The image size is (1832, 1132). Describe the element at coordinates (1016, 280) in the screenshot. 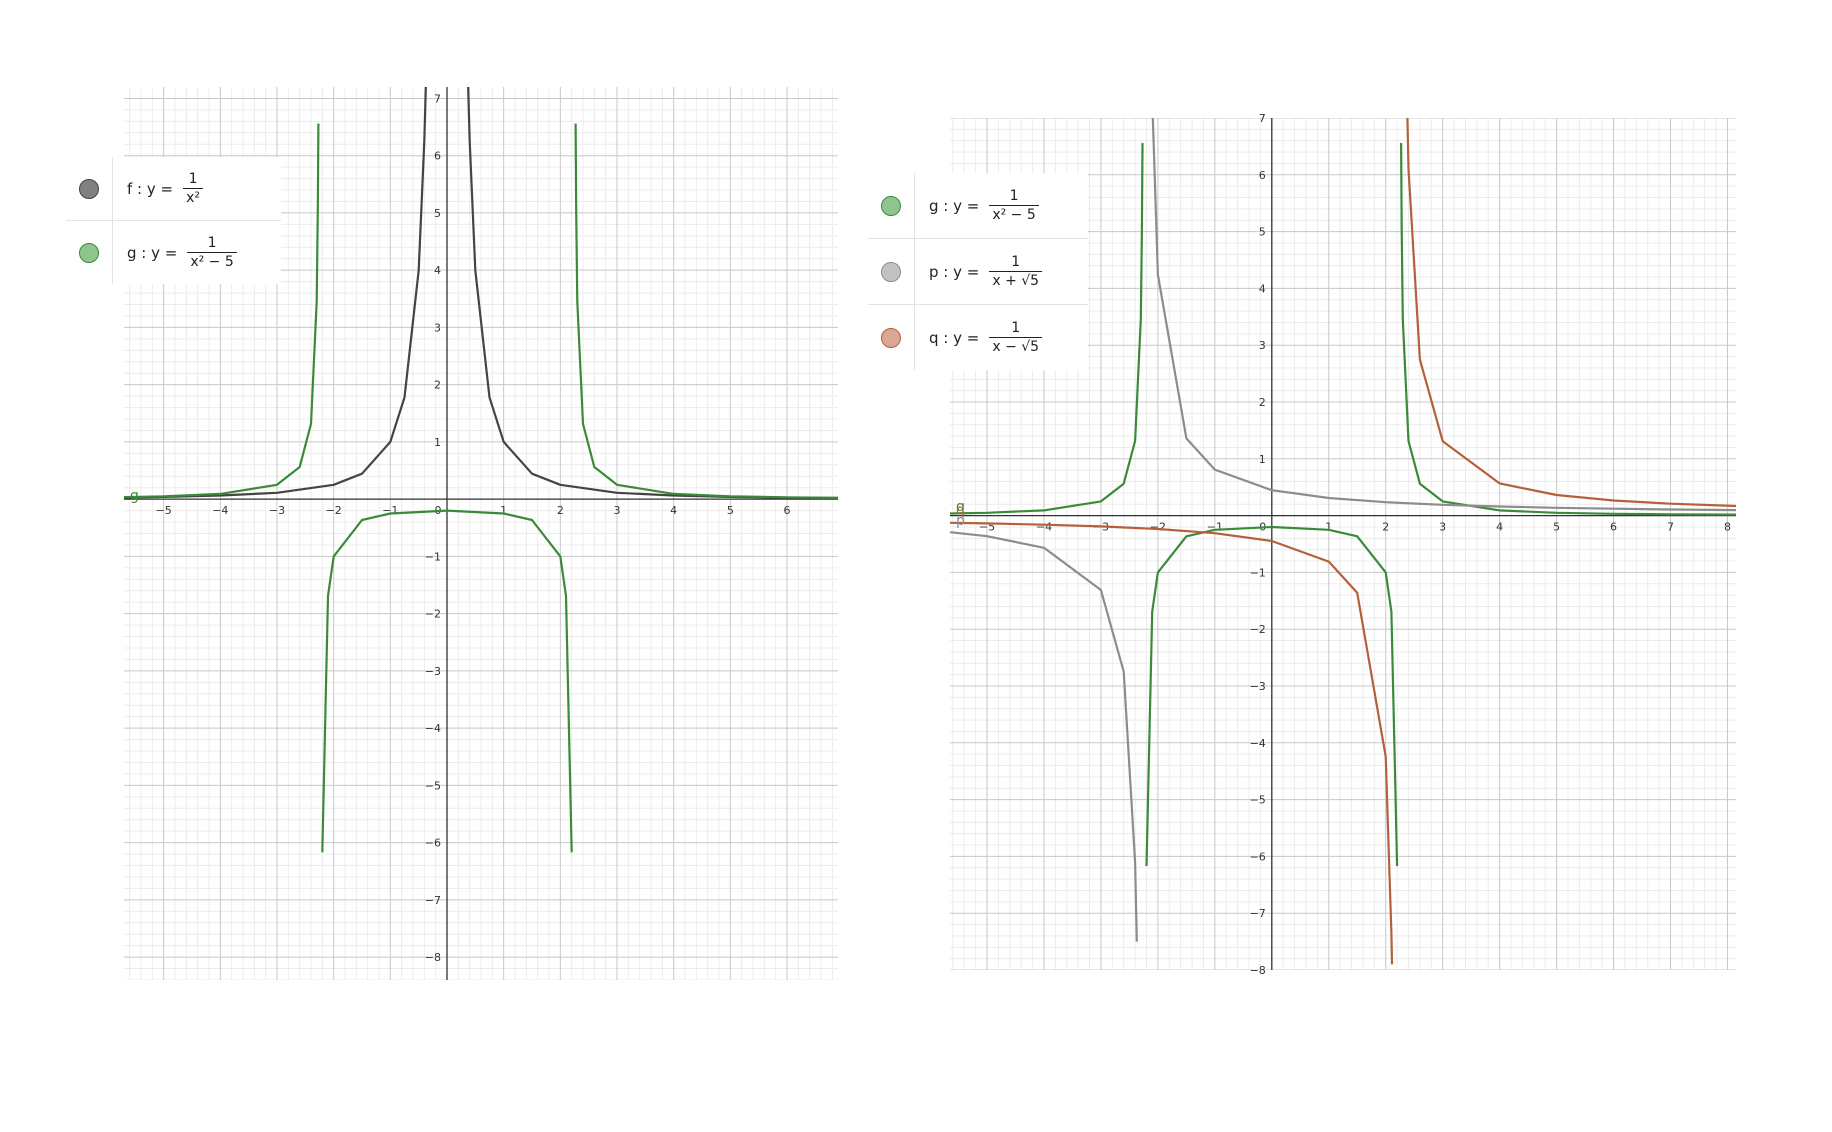

I see `legend-denominator: x + √5` at that location.